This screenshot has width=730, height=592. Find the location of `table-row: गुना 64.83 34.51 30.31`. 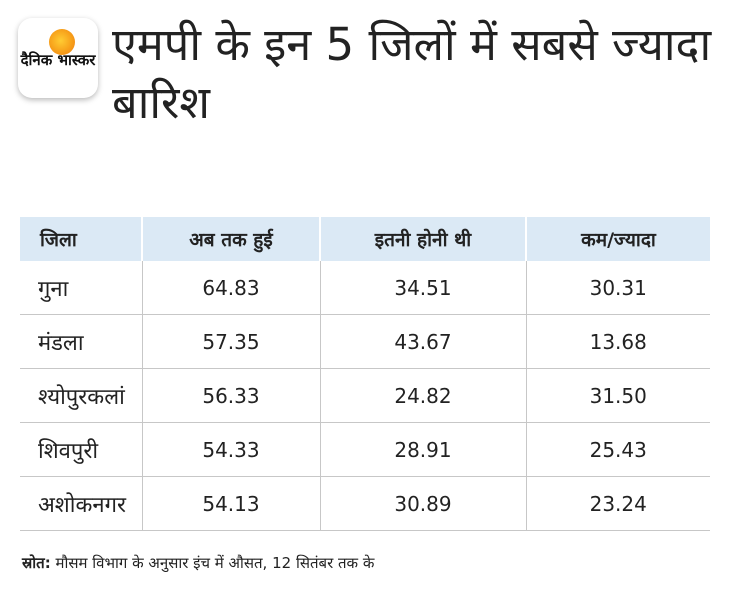

table-row: गुना 64.83 34.51 30.31 is located at coordinates (365, 288).